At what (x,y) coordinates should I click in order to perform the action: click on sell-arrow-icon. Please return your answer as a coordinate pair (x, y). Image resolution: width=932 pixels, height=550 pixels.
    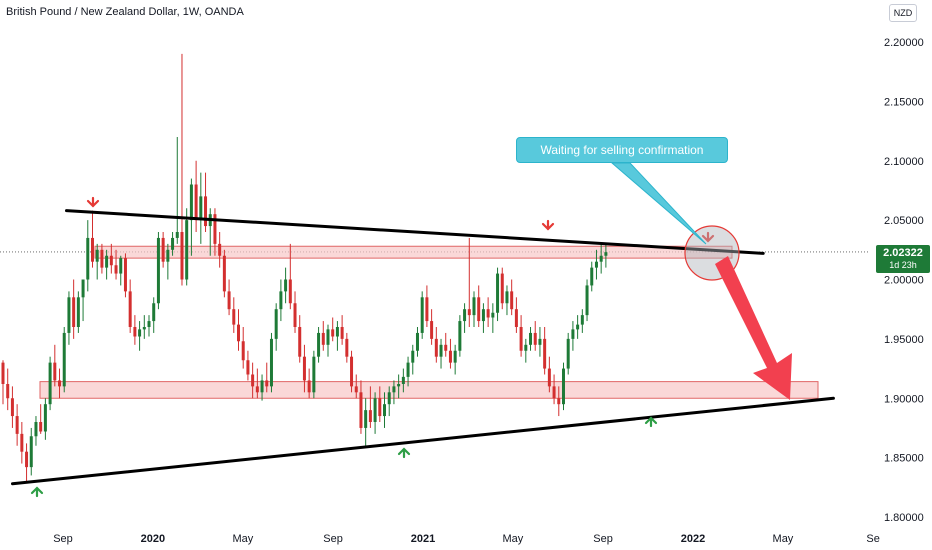
    Looking at the image, I should click on (708, 237).